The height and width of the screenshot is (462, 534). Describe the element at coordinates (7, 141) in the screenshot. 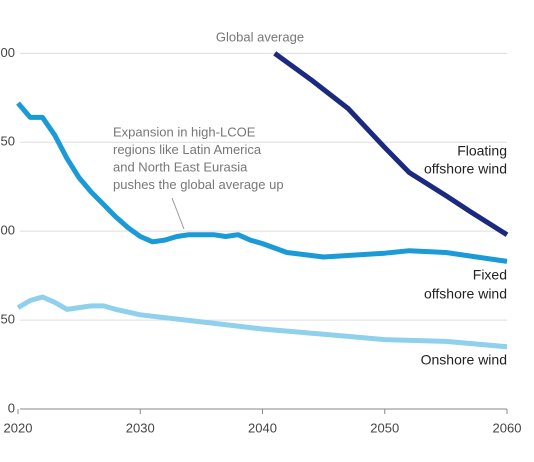

I see `y-tick-label: 150` at that location.